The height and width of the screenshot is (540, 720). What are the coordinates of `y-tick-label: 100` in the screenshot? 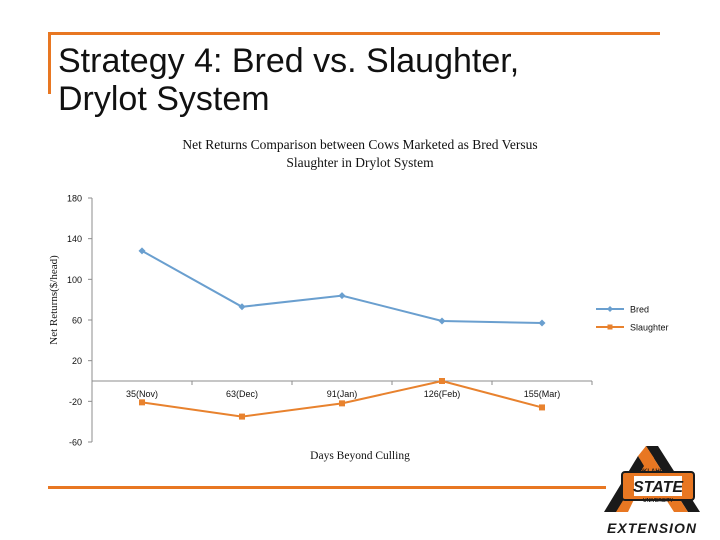 It's located at (74, 280).